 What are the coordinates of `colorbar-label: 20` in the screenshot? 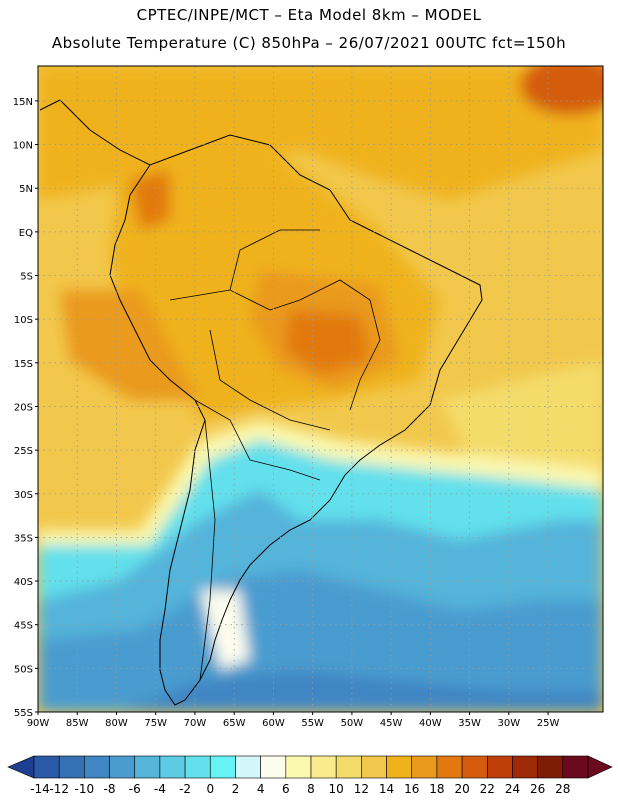 It's located at (461, 789).